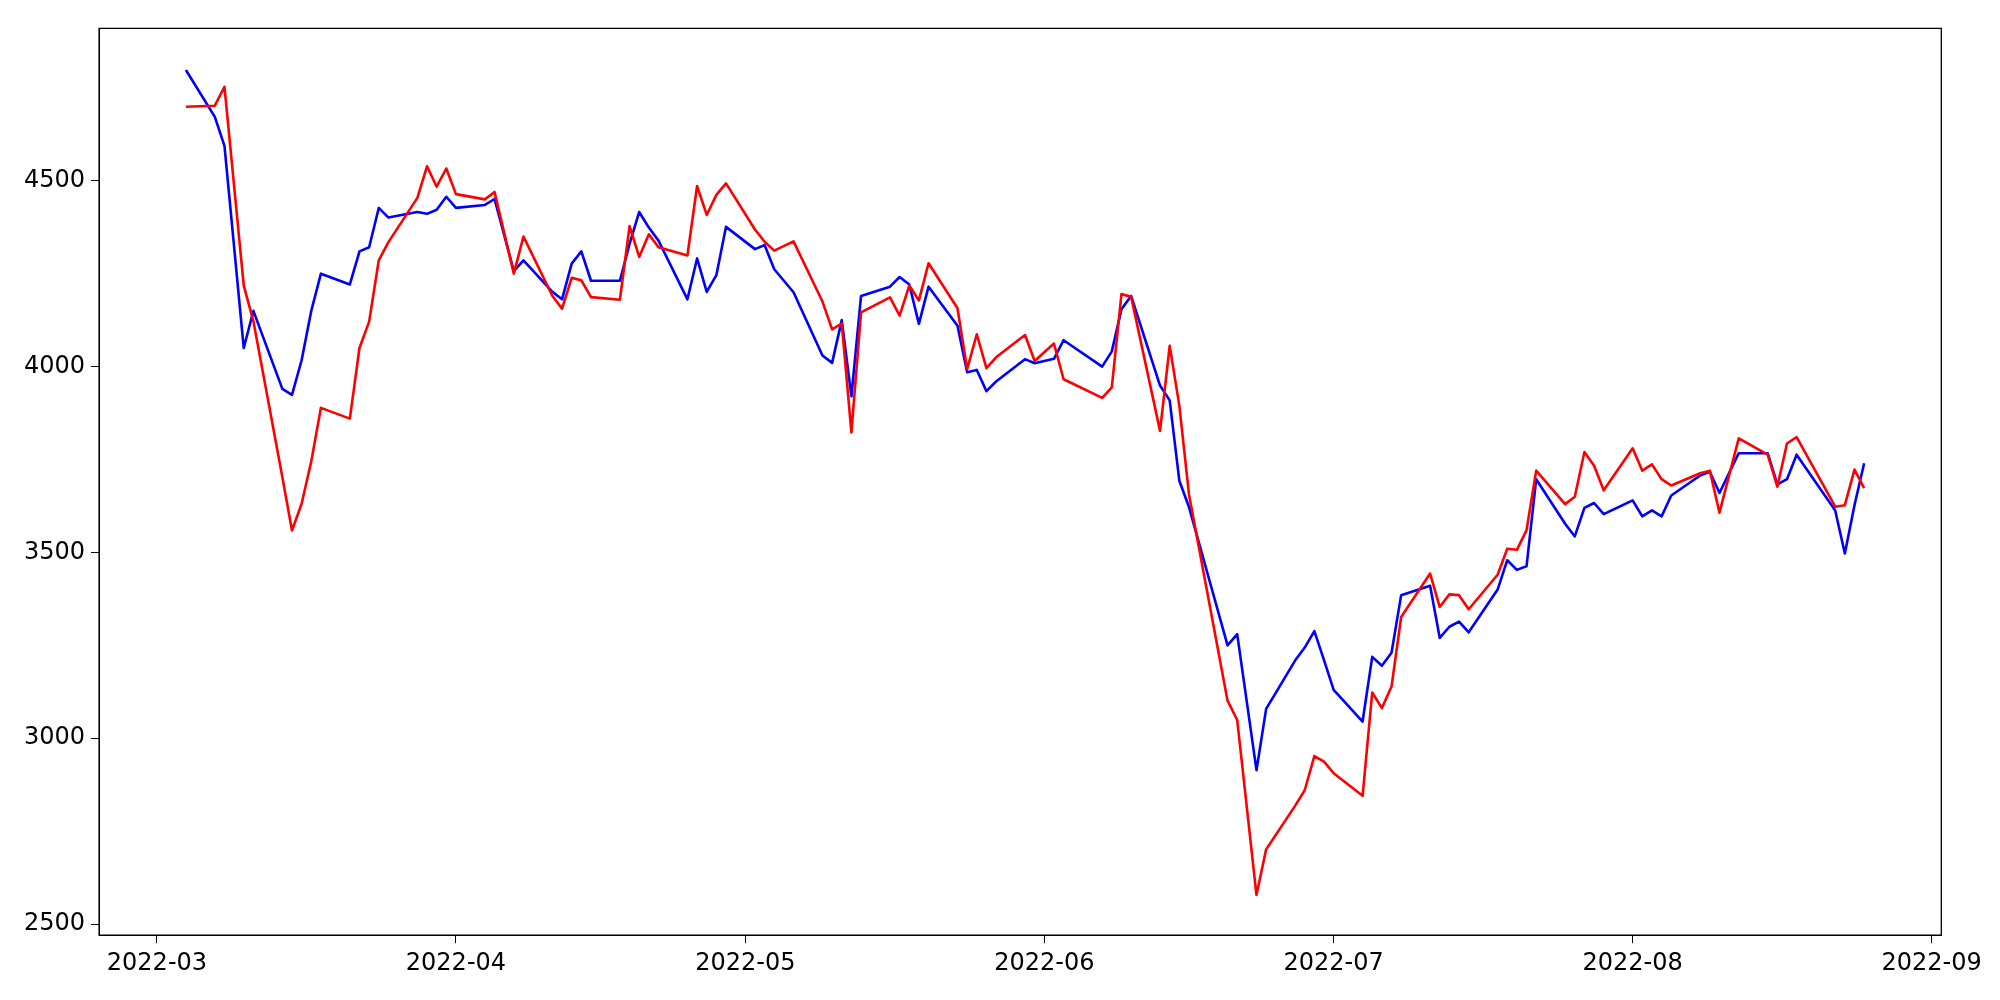 The image size is (2000, 1000). Describe the element at coordinates (1333, 961) in the screenshot. I see `x-tick-label: 2022-07` at that location.